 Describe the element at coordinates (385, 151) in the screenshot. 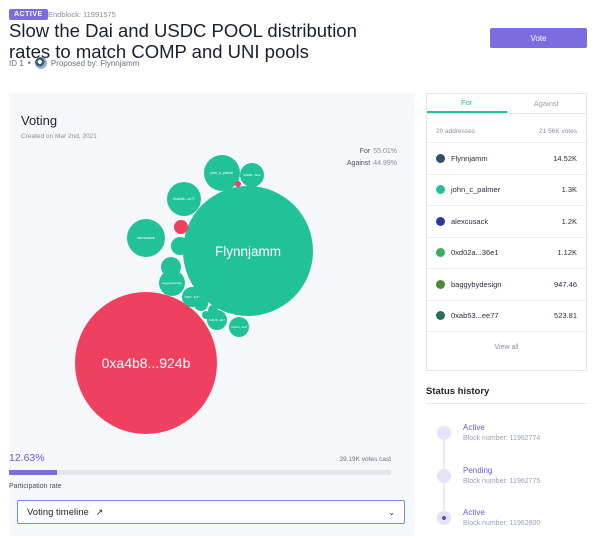

I see `for-percent: 55.01%` at that location.